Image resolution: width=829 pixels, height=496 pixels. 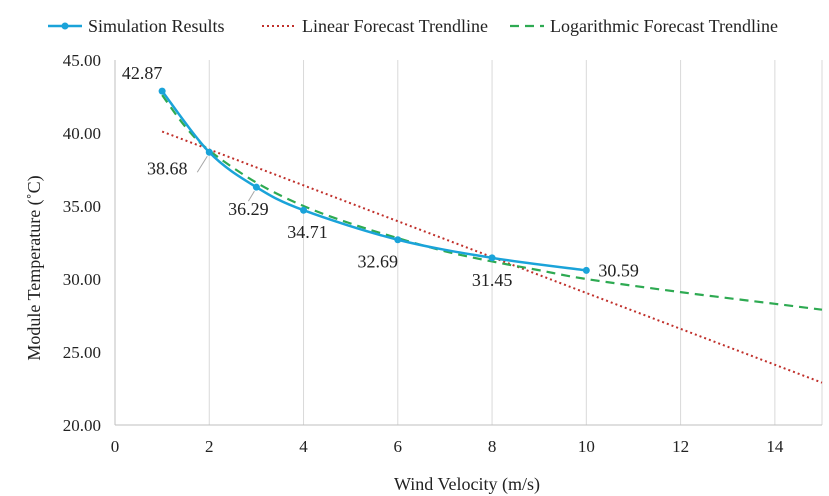 I want to click on legend-label: Logarithmic Forecast Trendline, so click(x=664, y=26).